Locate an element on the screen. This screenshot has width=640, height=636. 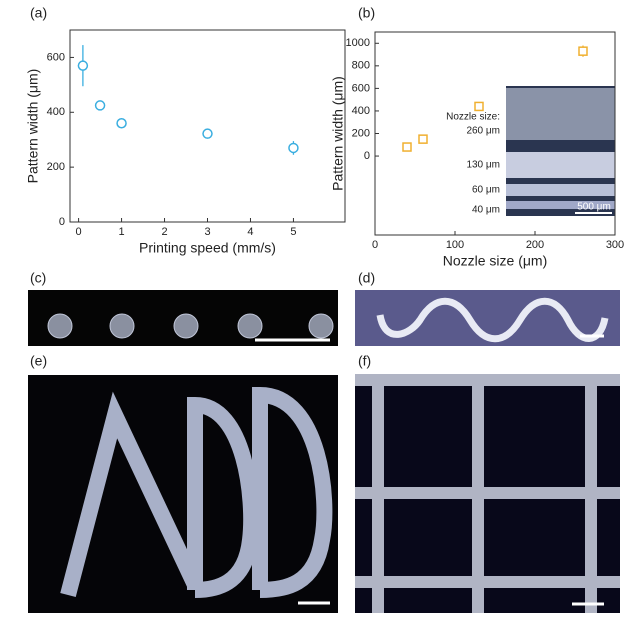
image-d is located at coordinates (487, 318).